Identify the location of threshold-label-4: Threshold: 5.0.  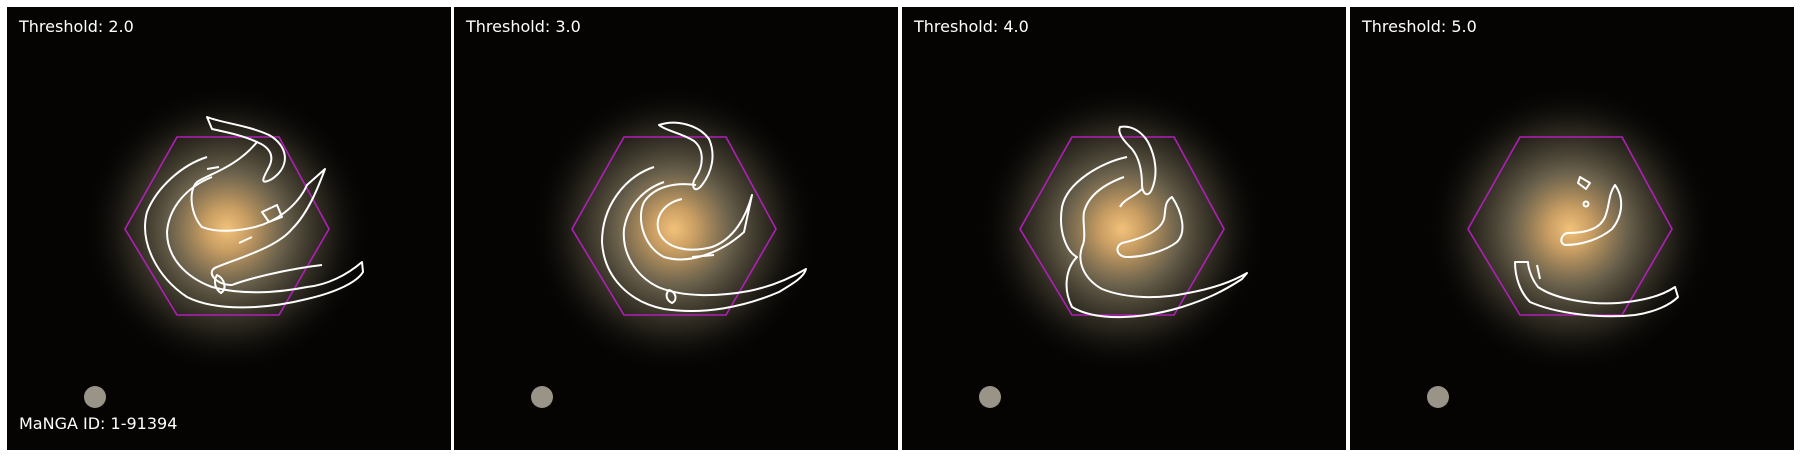
(1419, 26).